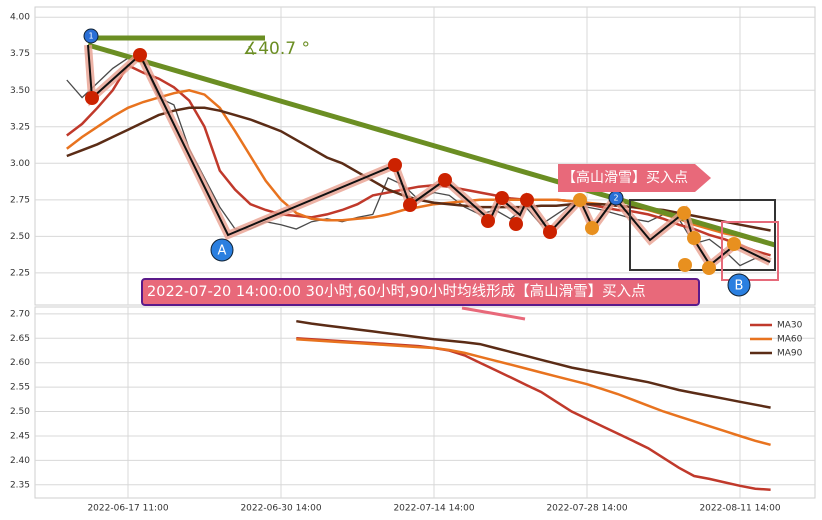 Image resolution: width=822 pixels, height=520 pixels. I want to click on y-tick-label: 2.70, so click(20, 314).